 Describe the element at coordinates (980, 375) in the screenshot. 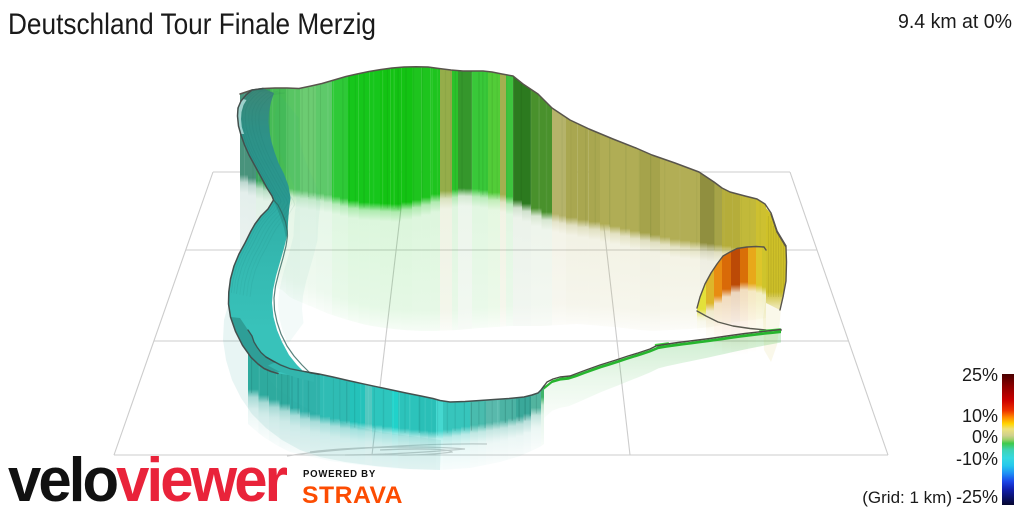

I see `svg-text: 25%` at that location.